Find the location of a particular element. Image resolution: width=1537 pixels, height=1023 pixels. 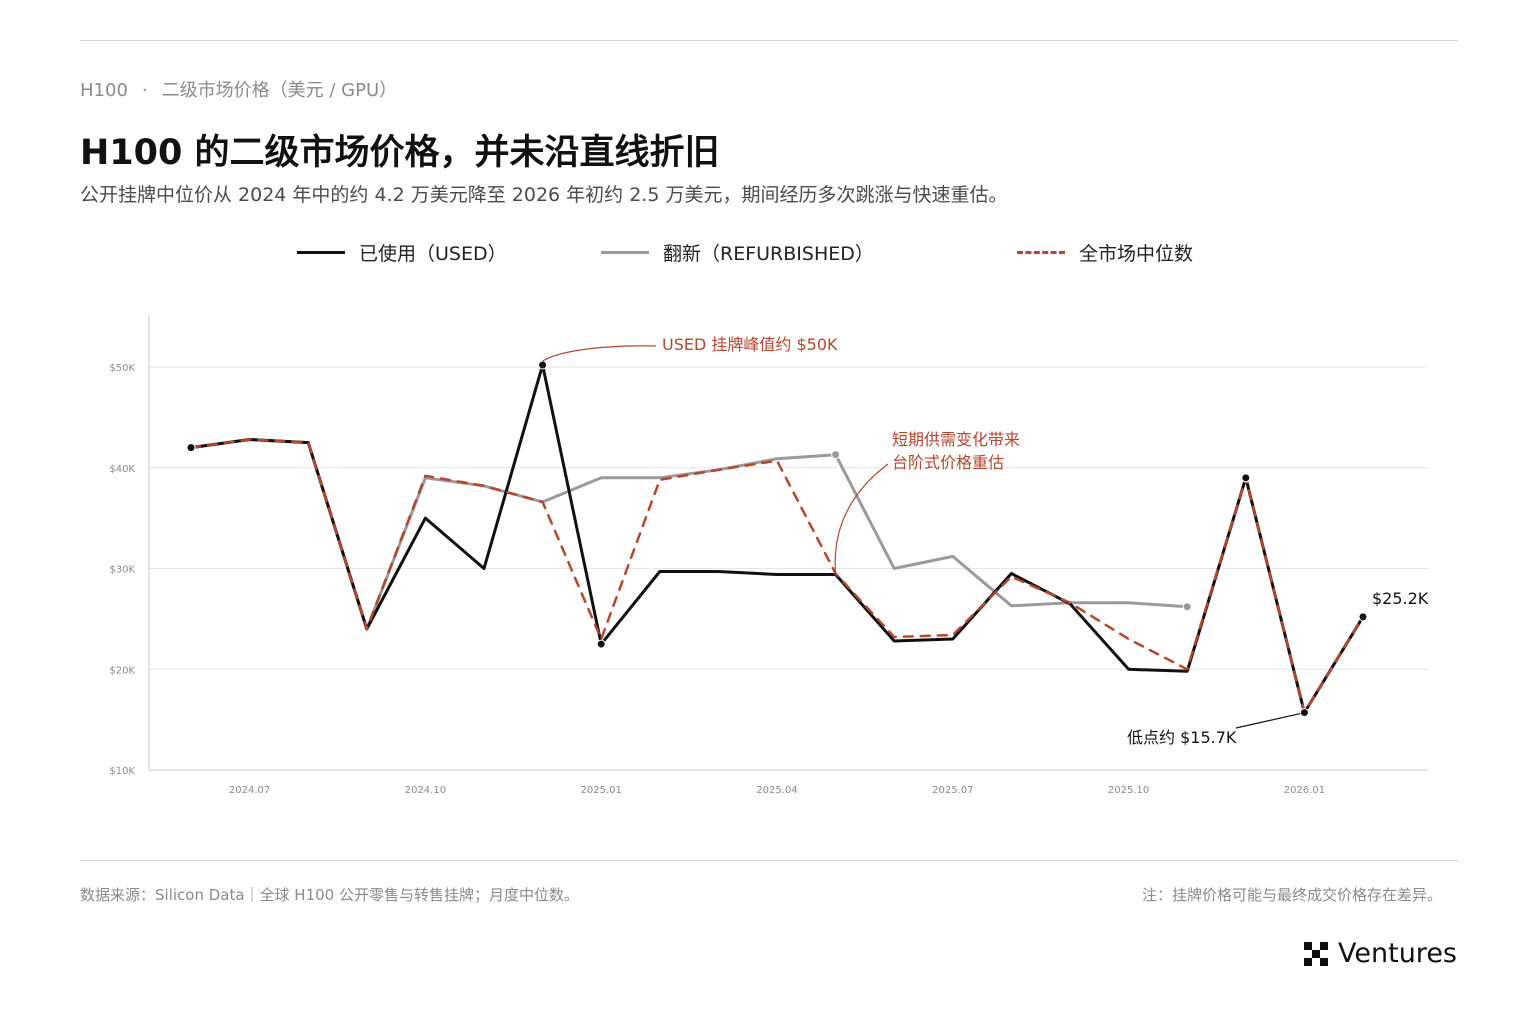

brand-mark: Ventures is located at coordinates (1380, 953).